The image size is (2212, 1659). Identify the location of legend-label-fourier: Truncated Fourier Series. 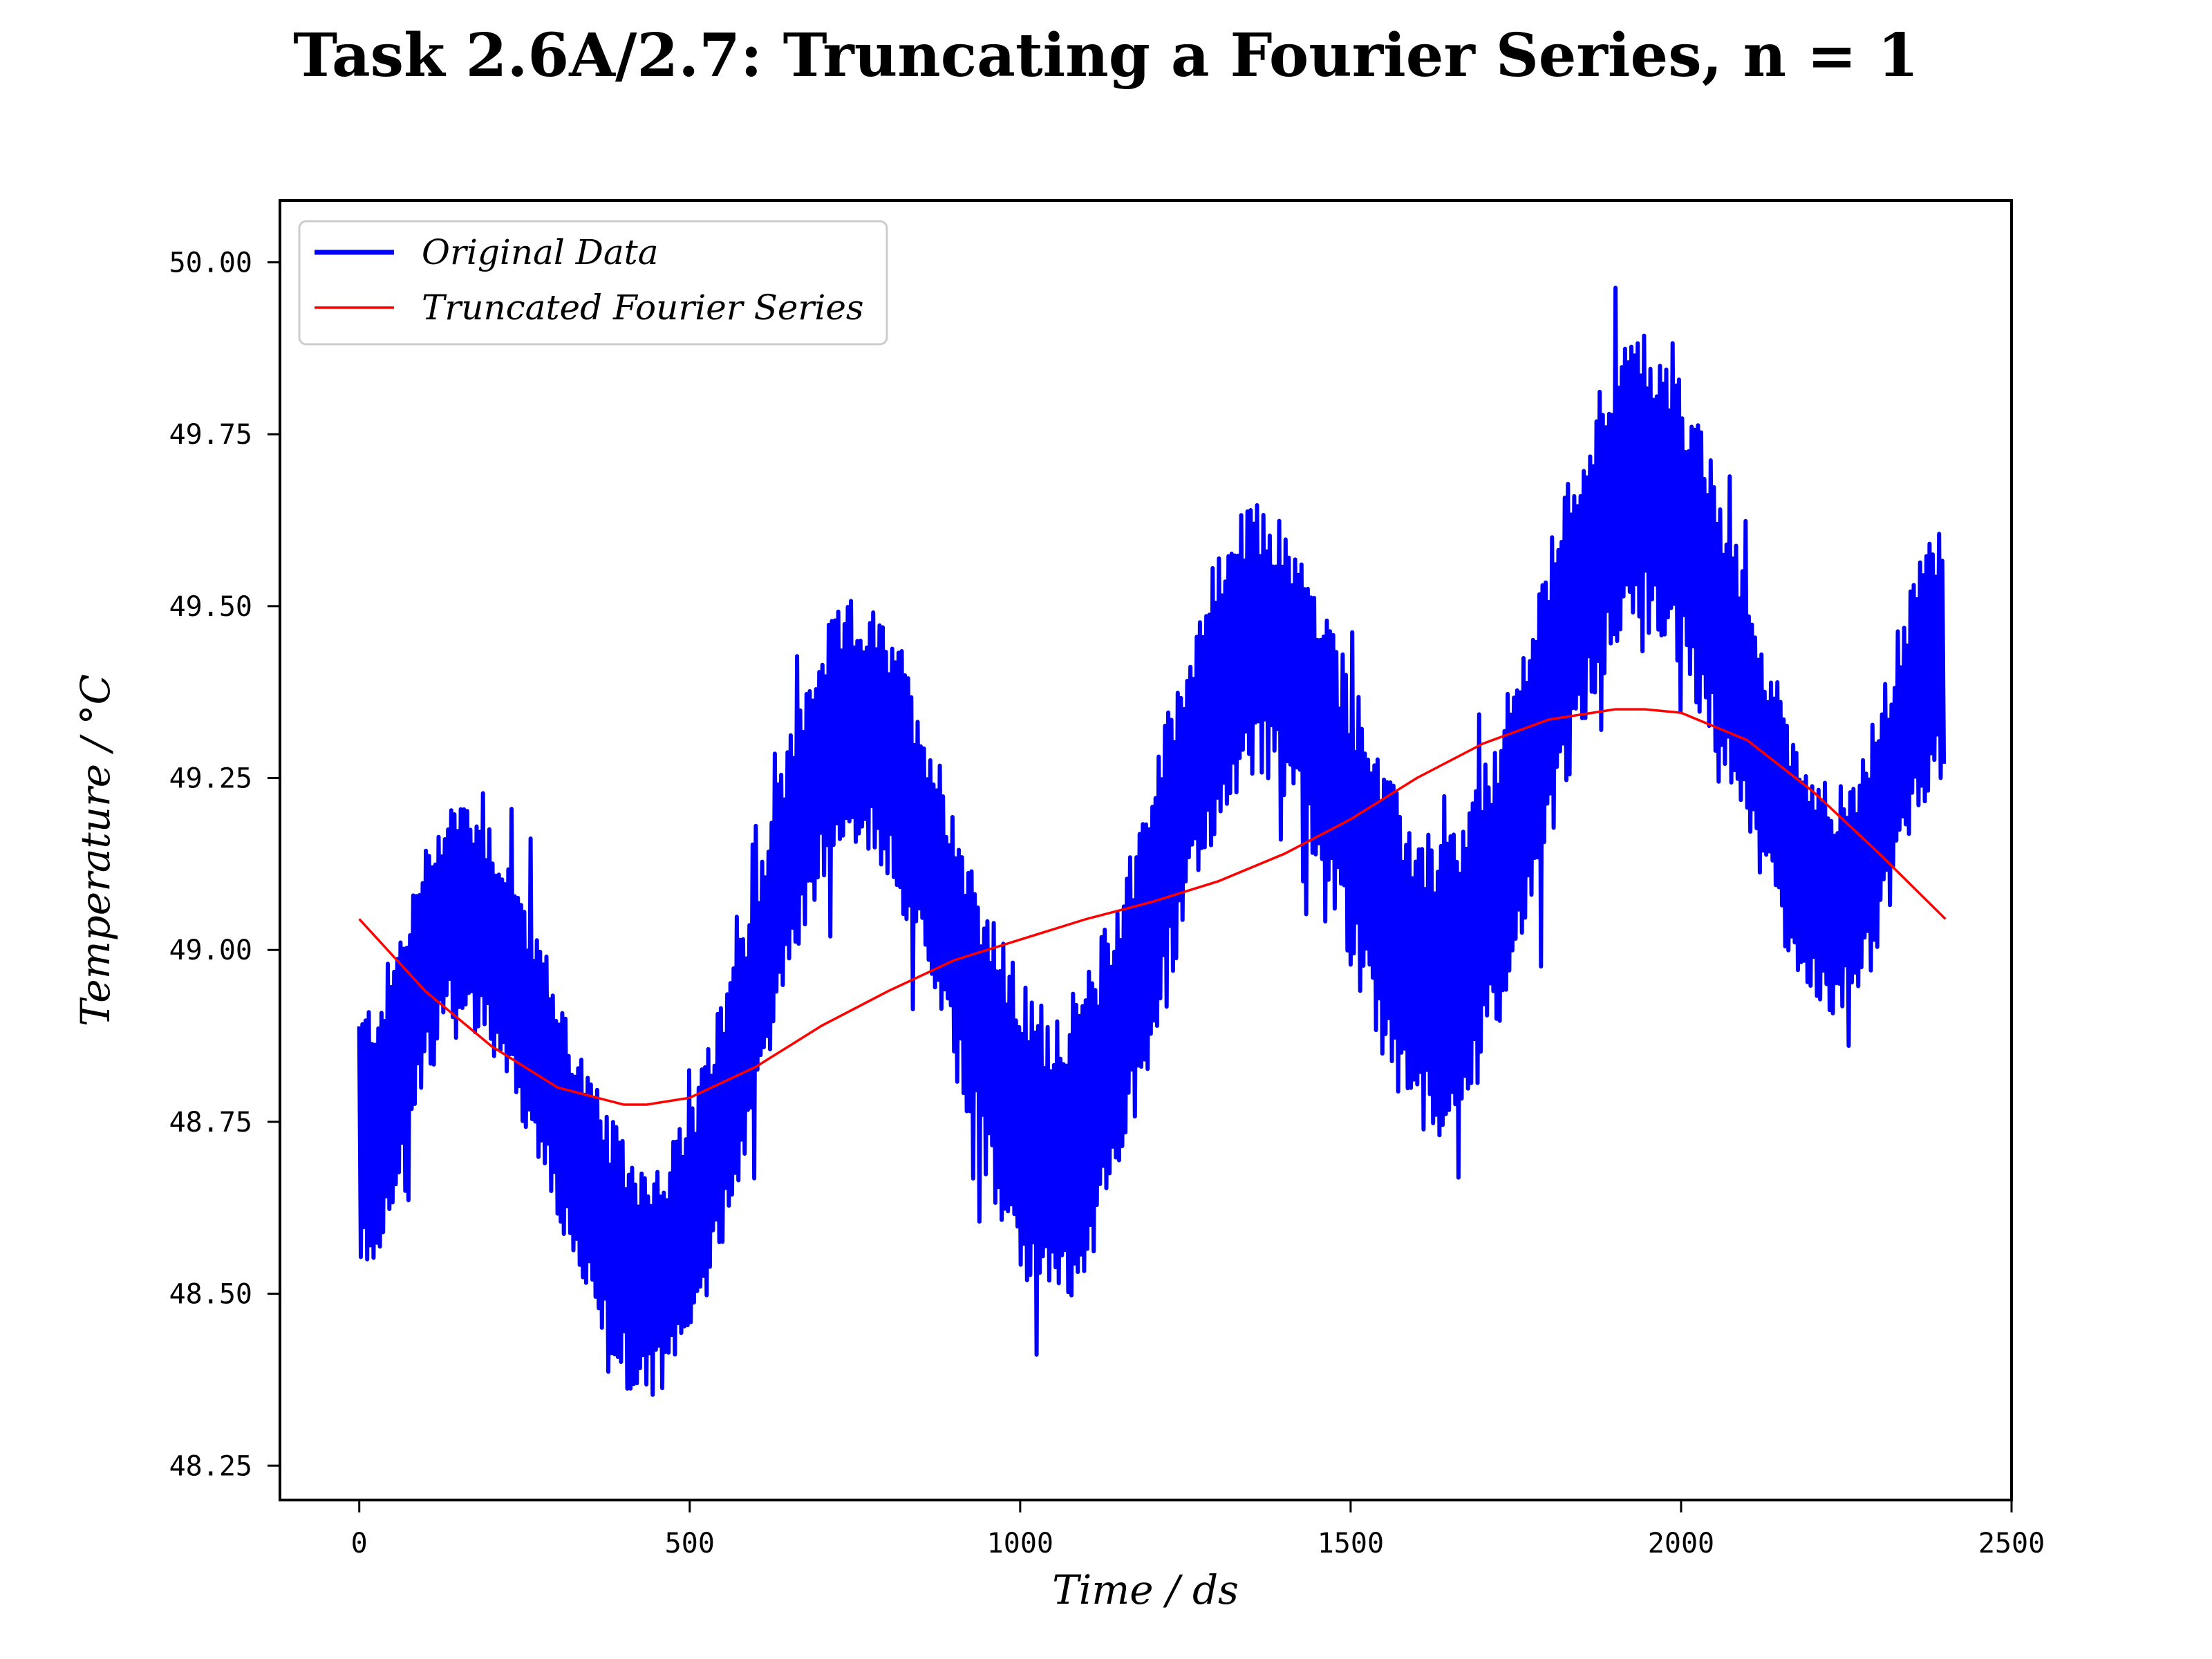
(643, 308).